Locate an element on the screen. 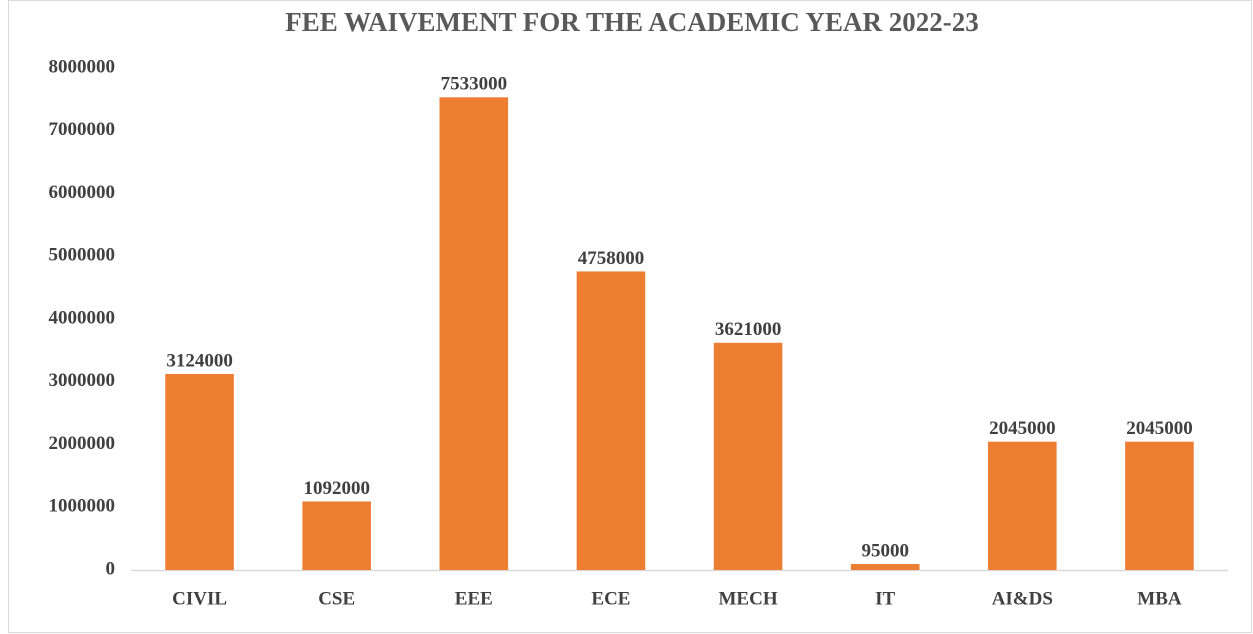  y-tick-label: 1000000 is located at coordinates (82, 506).